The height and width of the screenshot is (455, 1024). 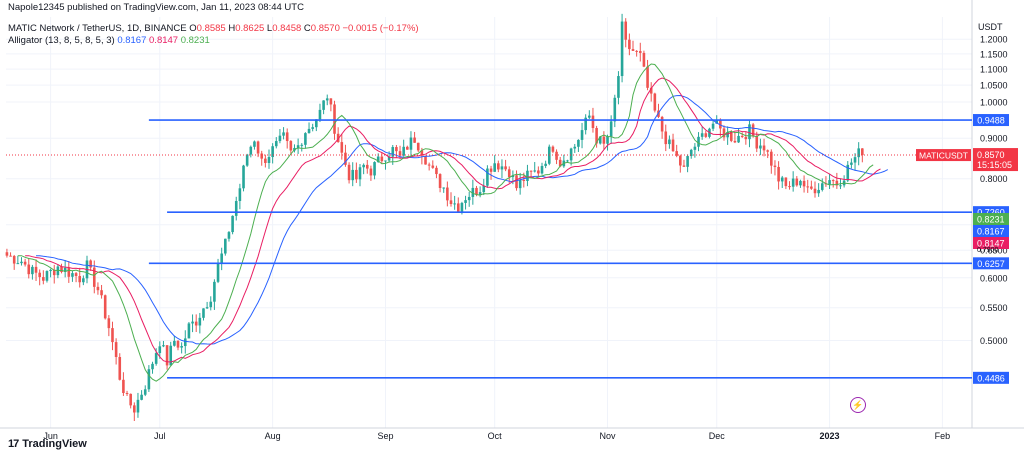 What do you see at coordinates (380, 28) in the screenshot?
I see `change-value: −0.0015 (−0.17%)` at bounding box center [380, 28].